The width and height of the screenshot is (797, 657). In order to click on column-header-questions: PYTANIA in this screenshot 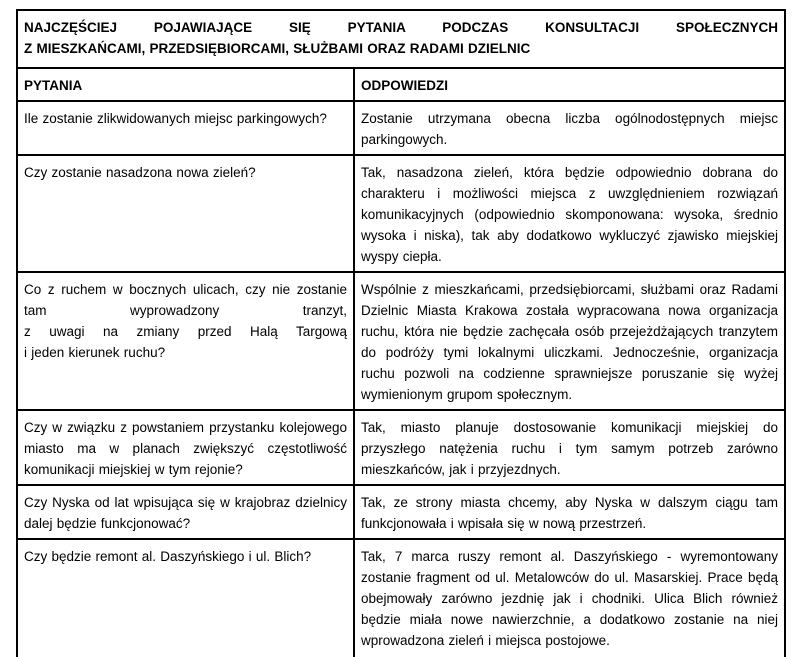, I will do `click(185, 84)`.